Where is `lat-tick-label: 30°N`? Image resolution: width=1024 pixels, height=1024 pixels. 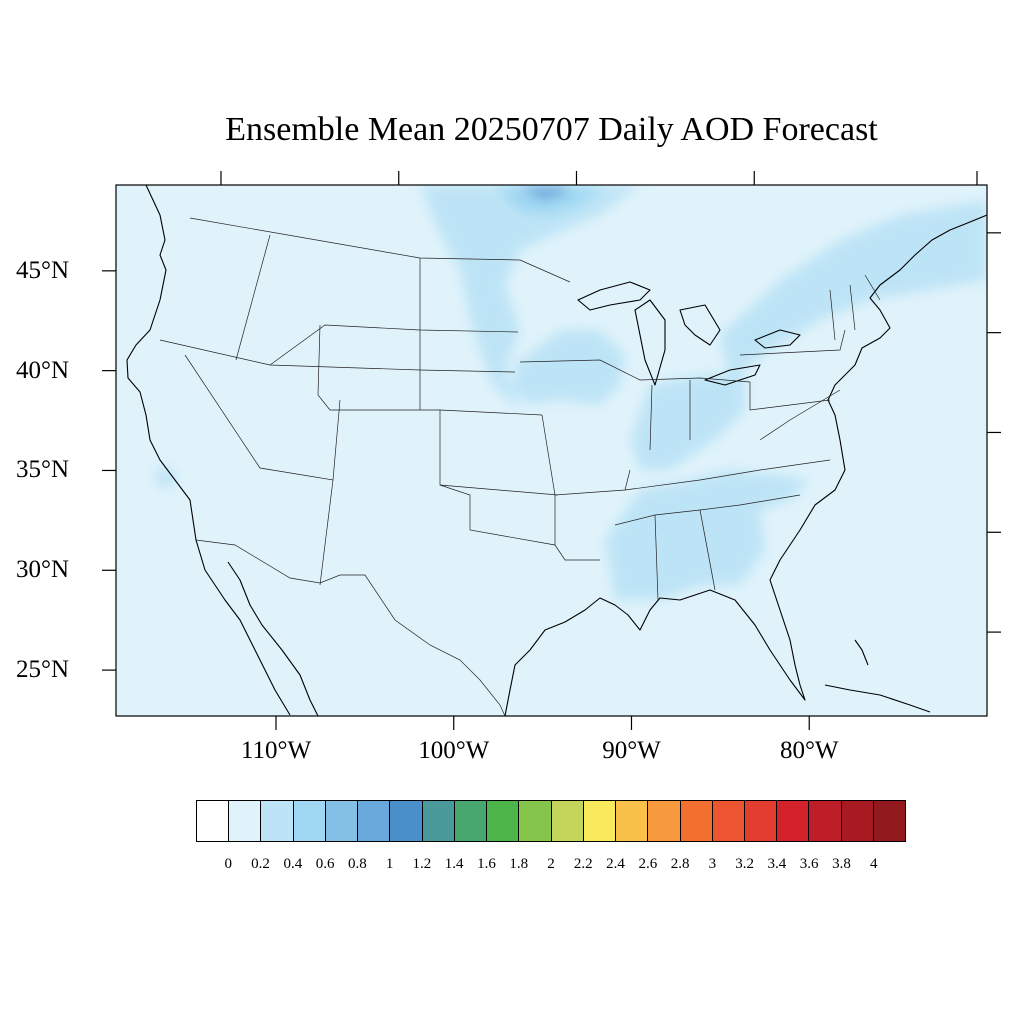
lat-tick-label: 30°N is located at coordinates (43, 570).